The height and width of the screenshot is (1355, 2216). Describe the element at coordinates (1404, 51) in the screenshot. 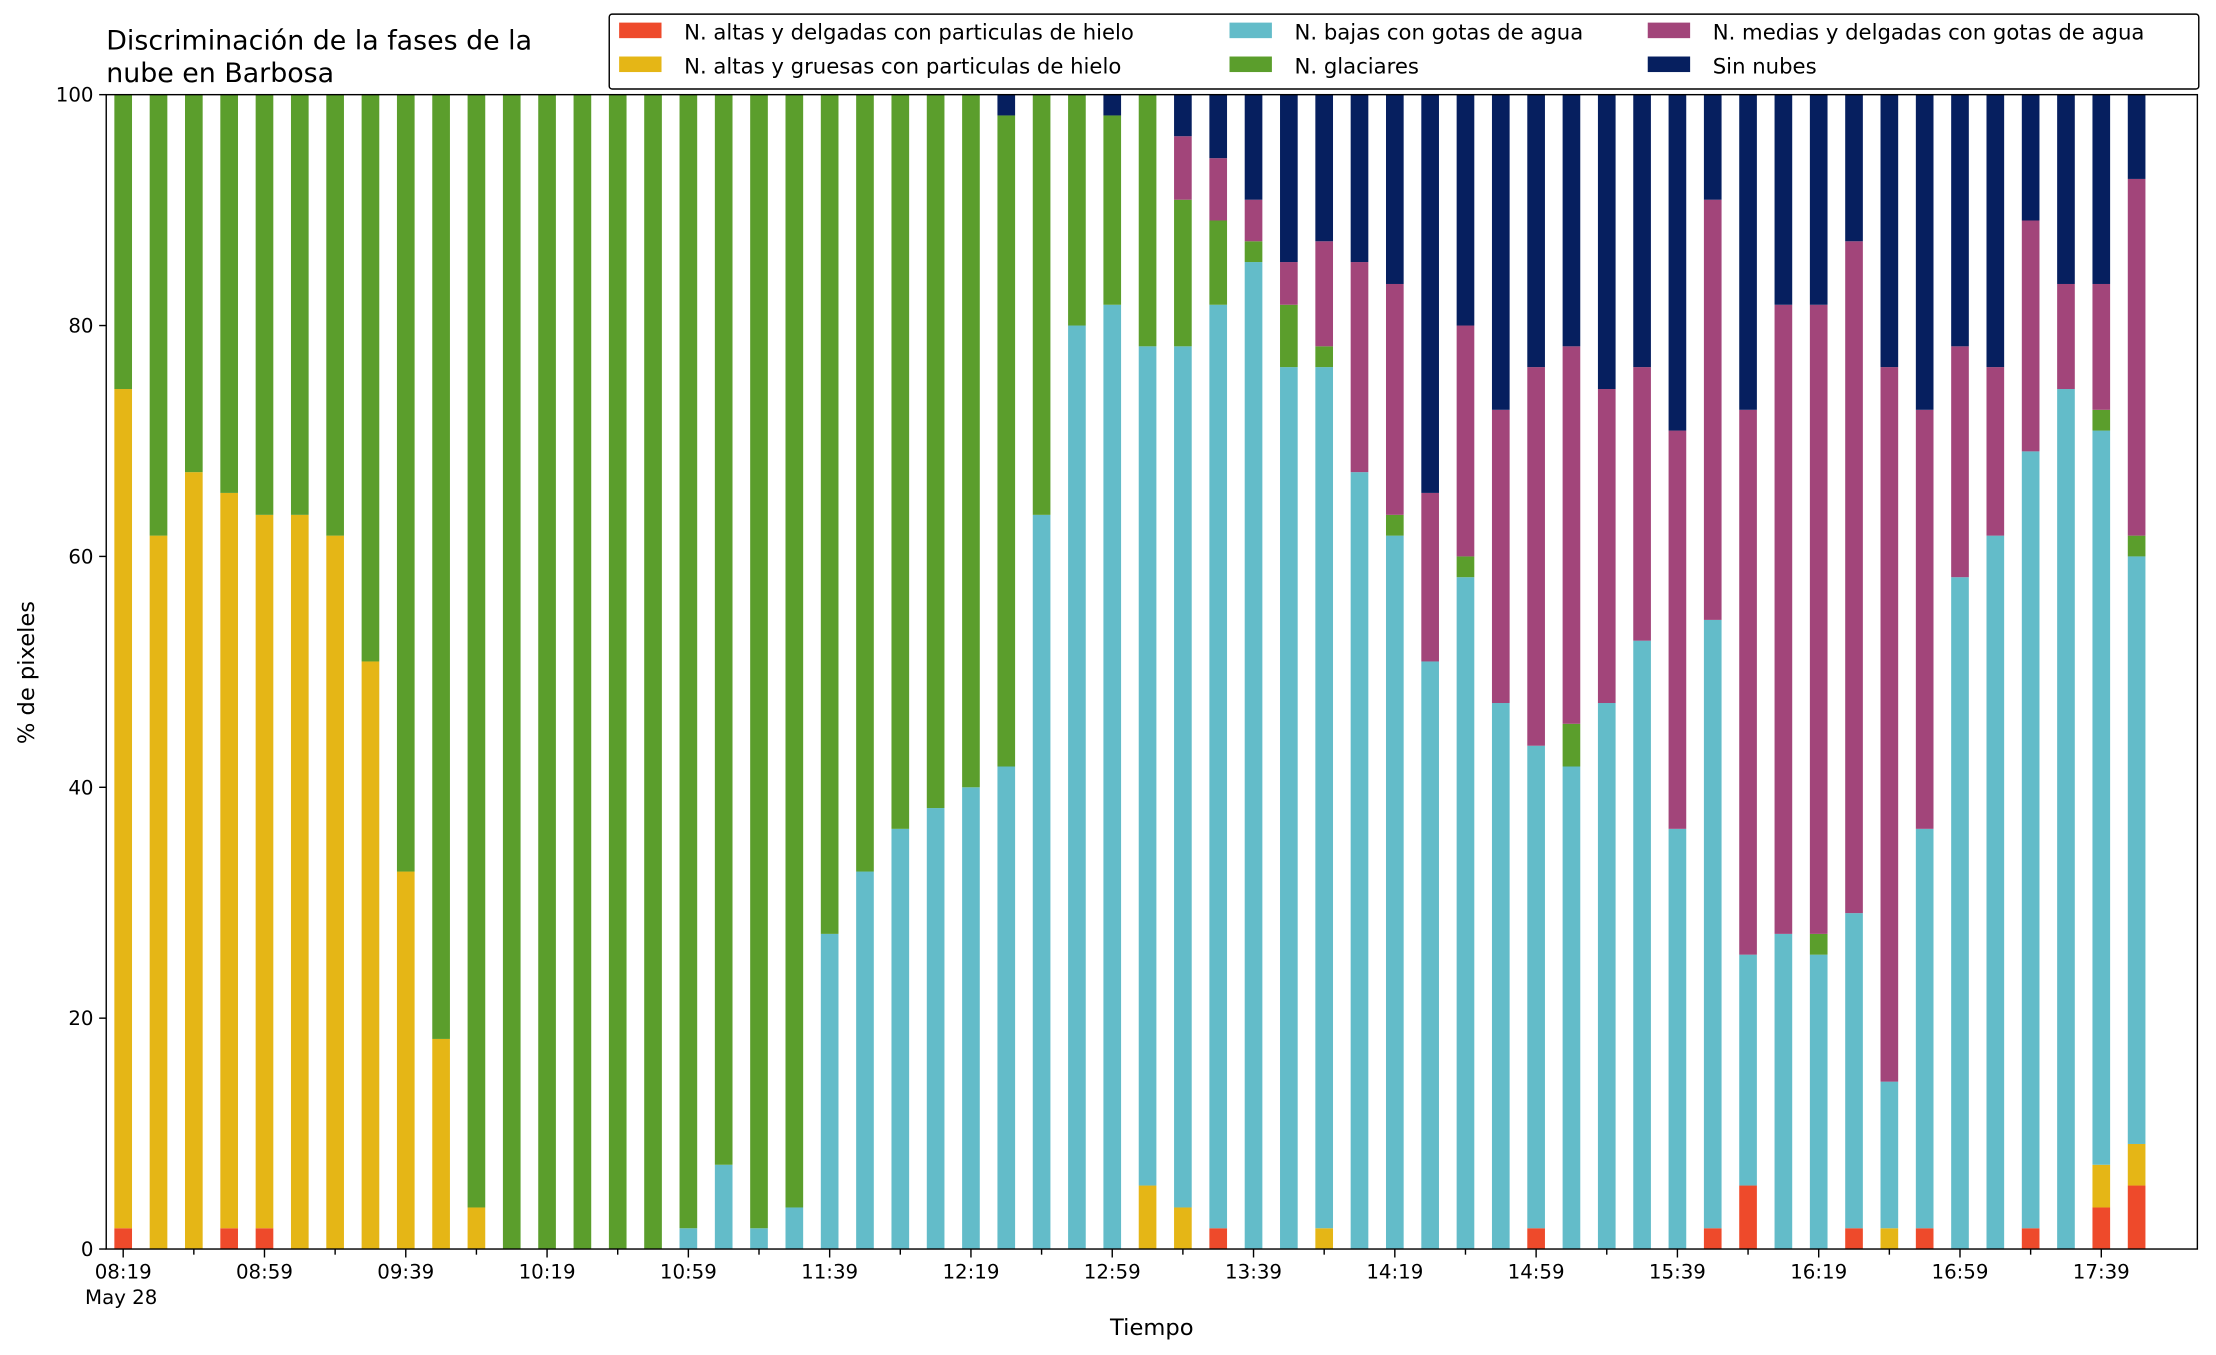

I see `legend-box` at that location.